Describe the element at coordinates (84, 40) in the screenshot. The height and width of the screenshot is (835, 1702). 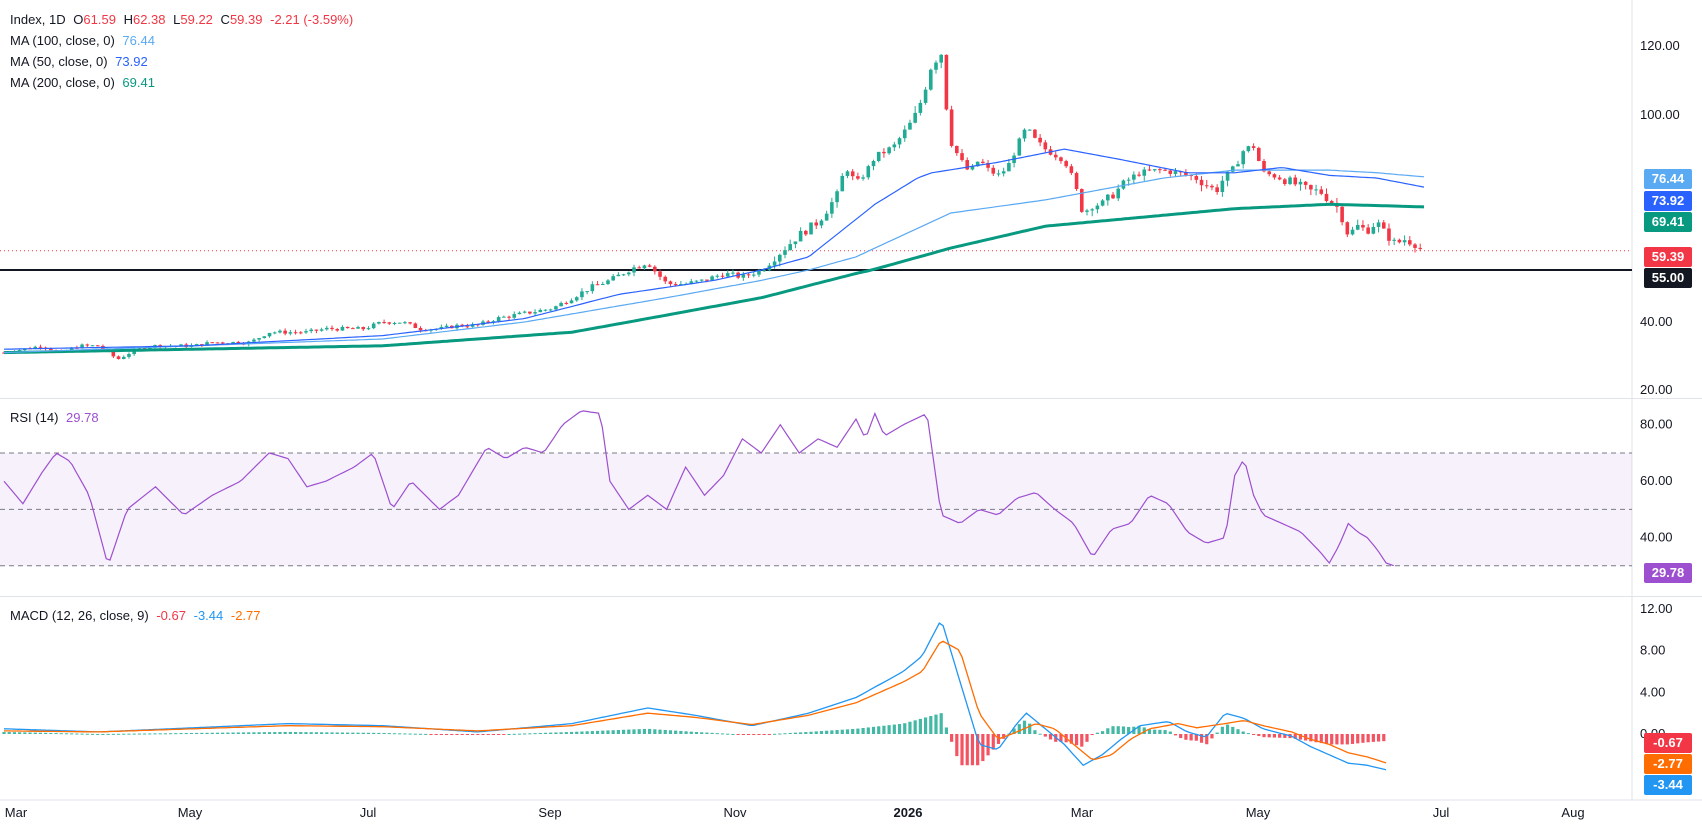
I see `ma100-legend: MA (100, close, 0) 76.44` at that location.